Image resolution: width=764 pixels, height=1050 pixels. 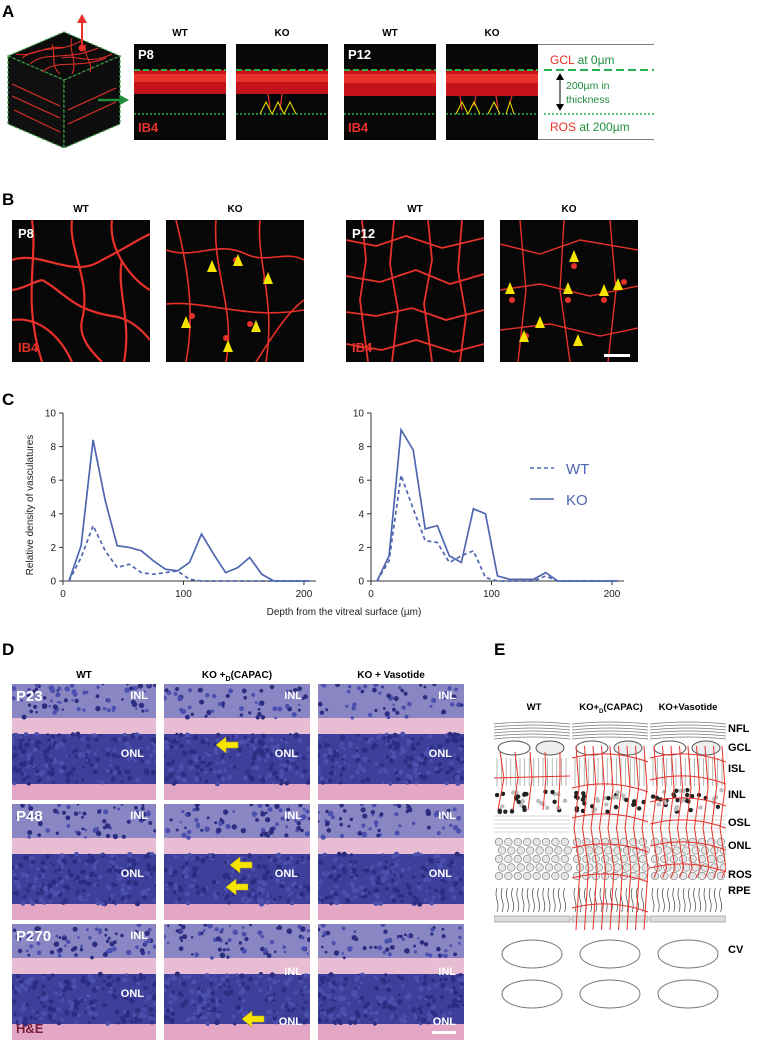 What do you see at coordinates (390, 33) in the screenshot?
I see `a-col-head-3: WT` at bounding box center [390, 33].